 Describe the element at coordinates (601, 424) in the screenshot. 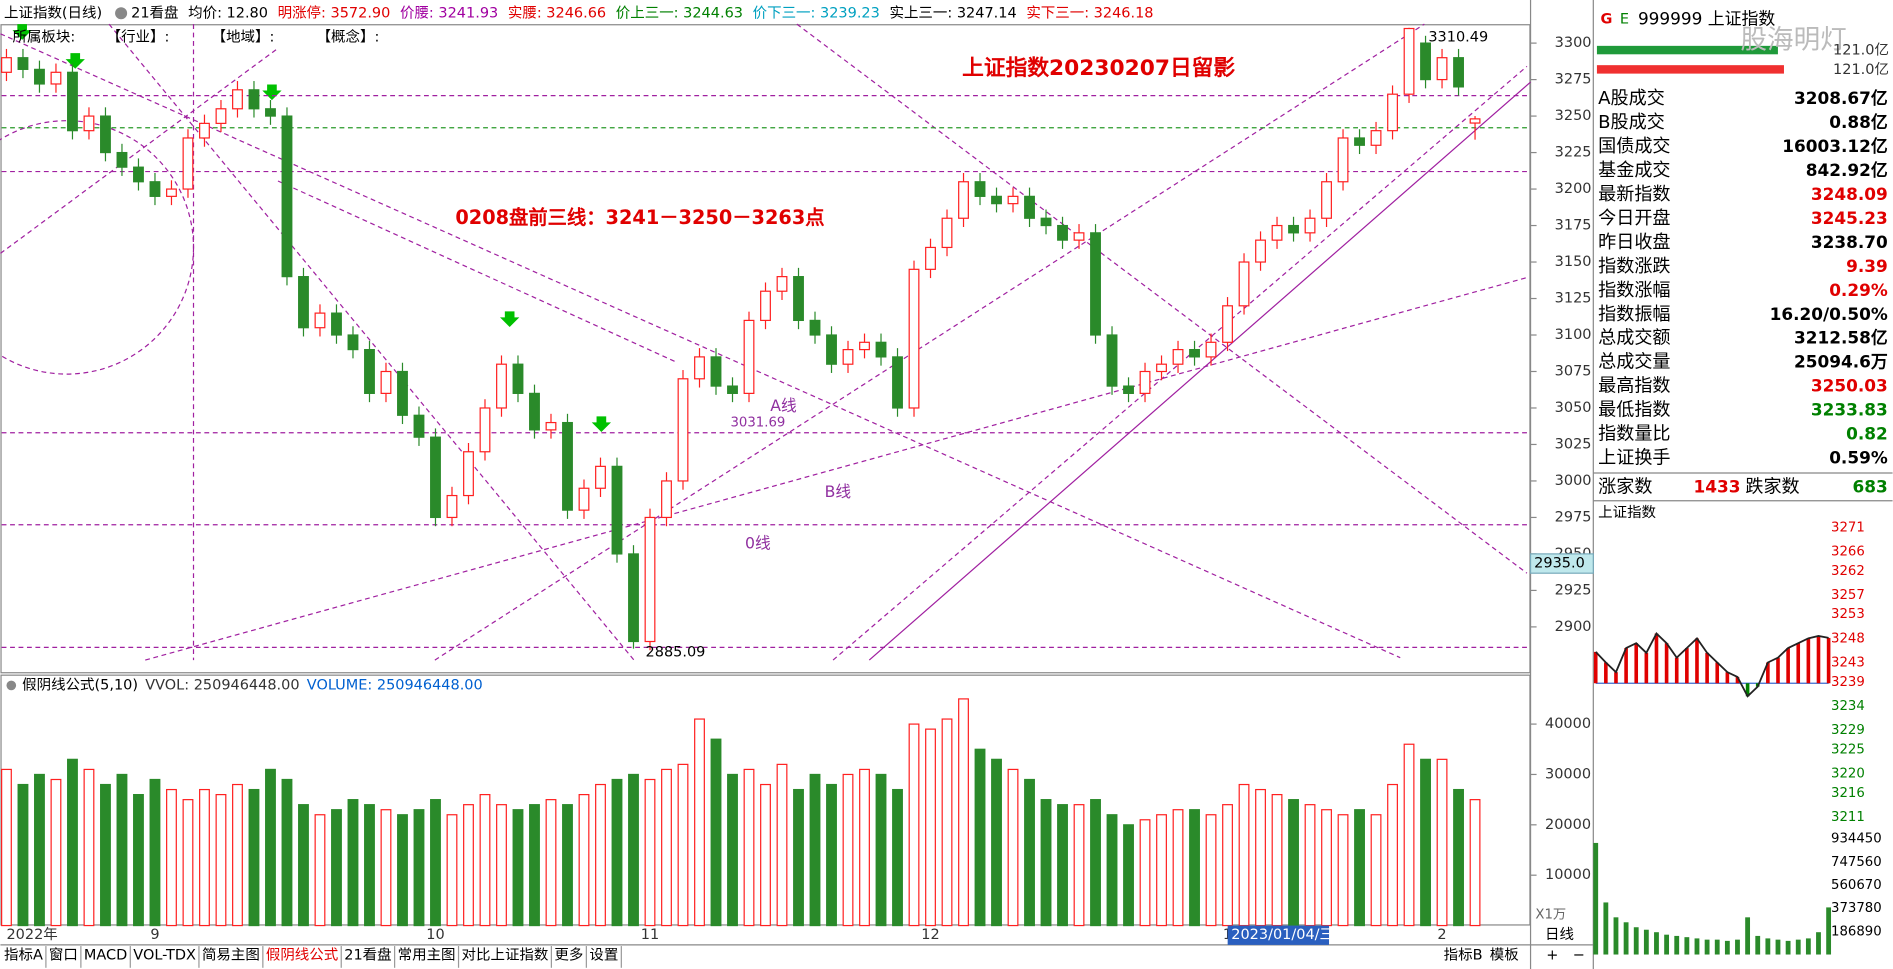

I see `arrow` at that location.